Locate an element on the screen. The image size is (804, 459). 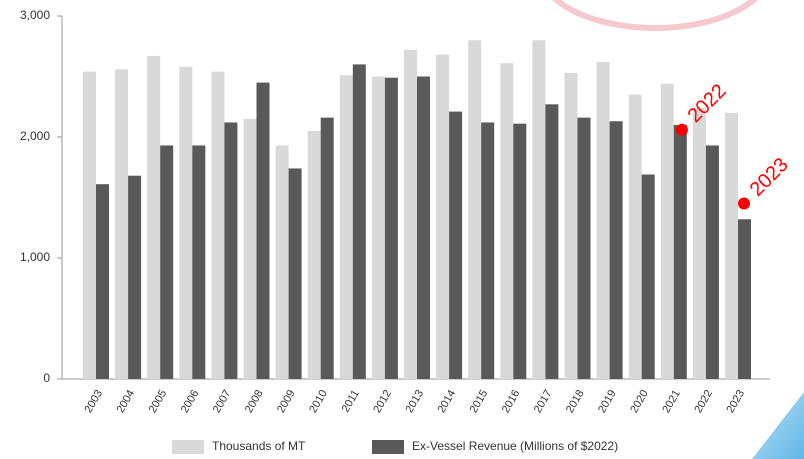
x-tick-label: 2016 is located at coordinates (511, 401).